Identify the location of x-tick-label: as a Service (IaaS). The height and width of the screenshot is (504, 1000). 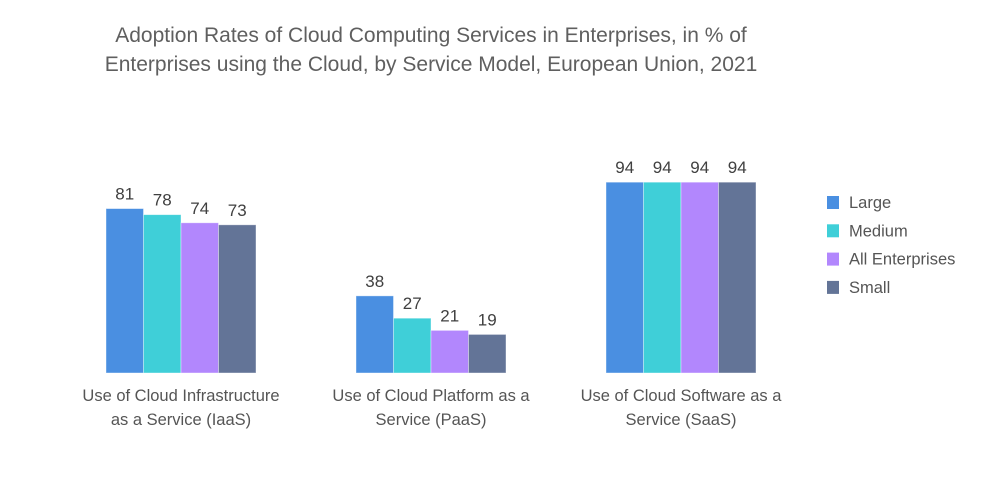
(181, 420).